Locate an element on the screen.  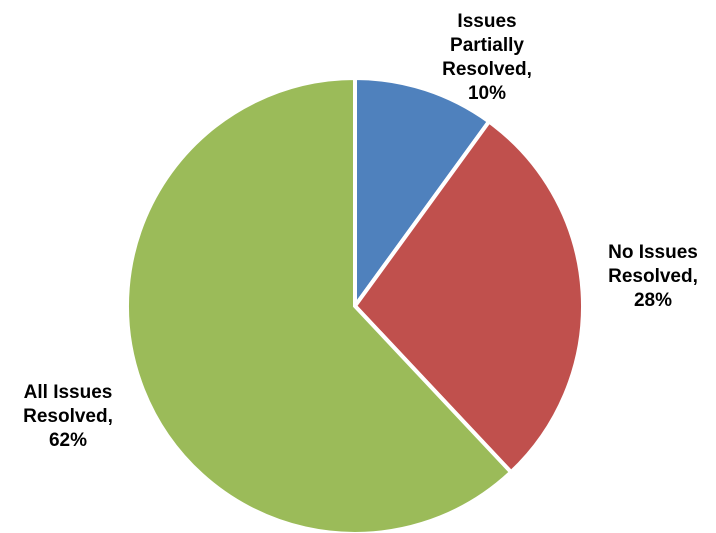
data-label-issues-partially-resolved: Issues Partially Resolved, 10% is located at coordinates (487, 57).